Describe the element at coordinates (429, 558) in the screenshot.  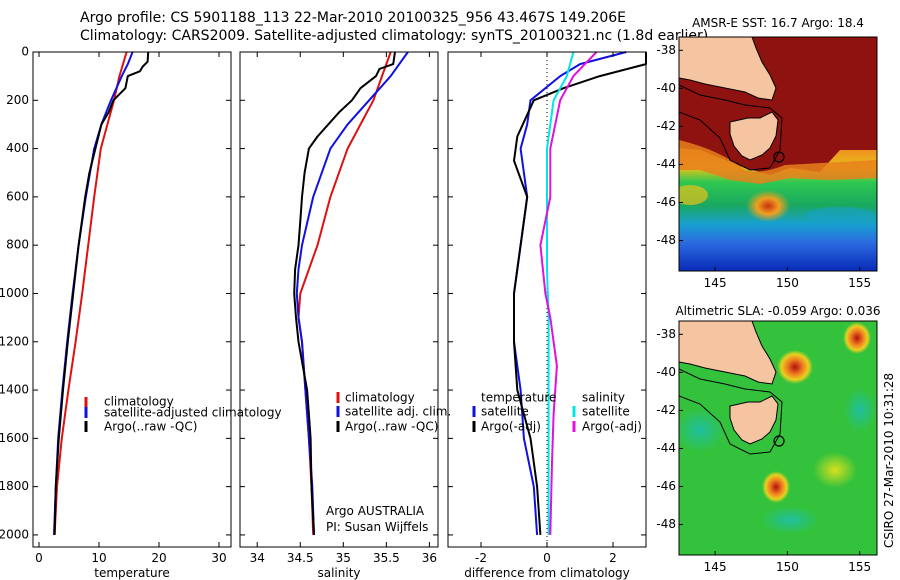
I see `x-tick-label: 36` at that location.